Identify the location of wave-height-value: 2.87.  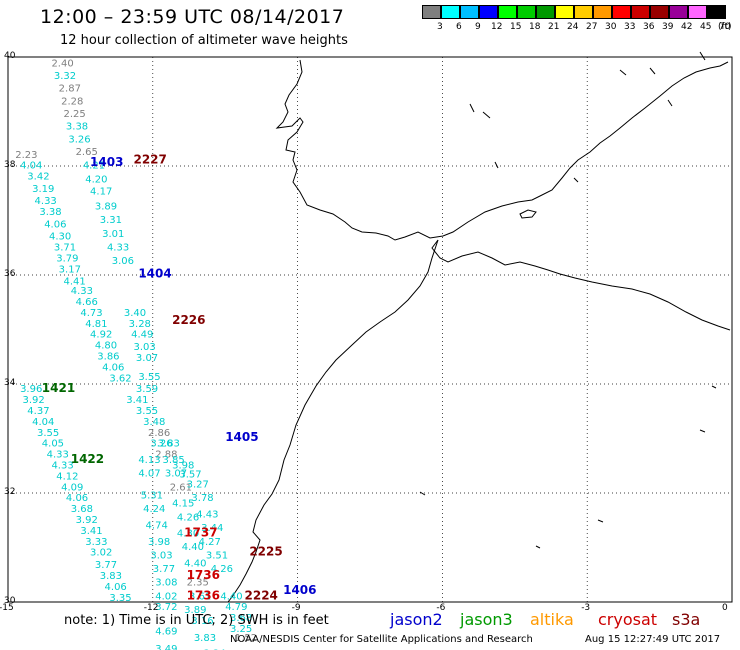
(70, 88).